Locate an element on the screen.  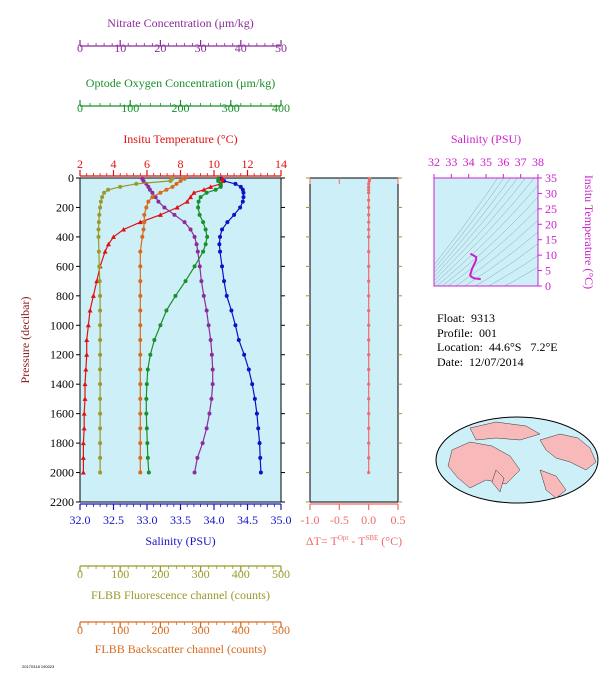
fluorescence-tick-label: 400 is located at coordinates (241, 574).